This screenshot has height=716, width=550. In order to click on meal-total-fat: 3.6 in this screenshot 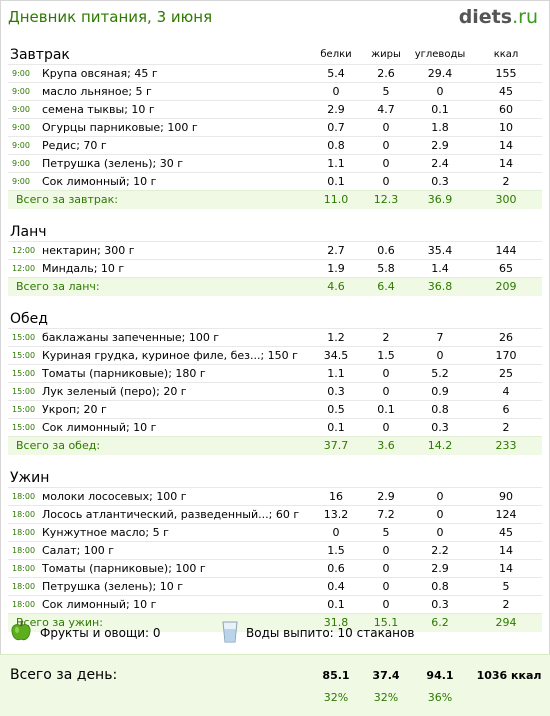, I will do `click(386, 445)`.